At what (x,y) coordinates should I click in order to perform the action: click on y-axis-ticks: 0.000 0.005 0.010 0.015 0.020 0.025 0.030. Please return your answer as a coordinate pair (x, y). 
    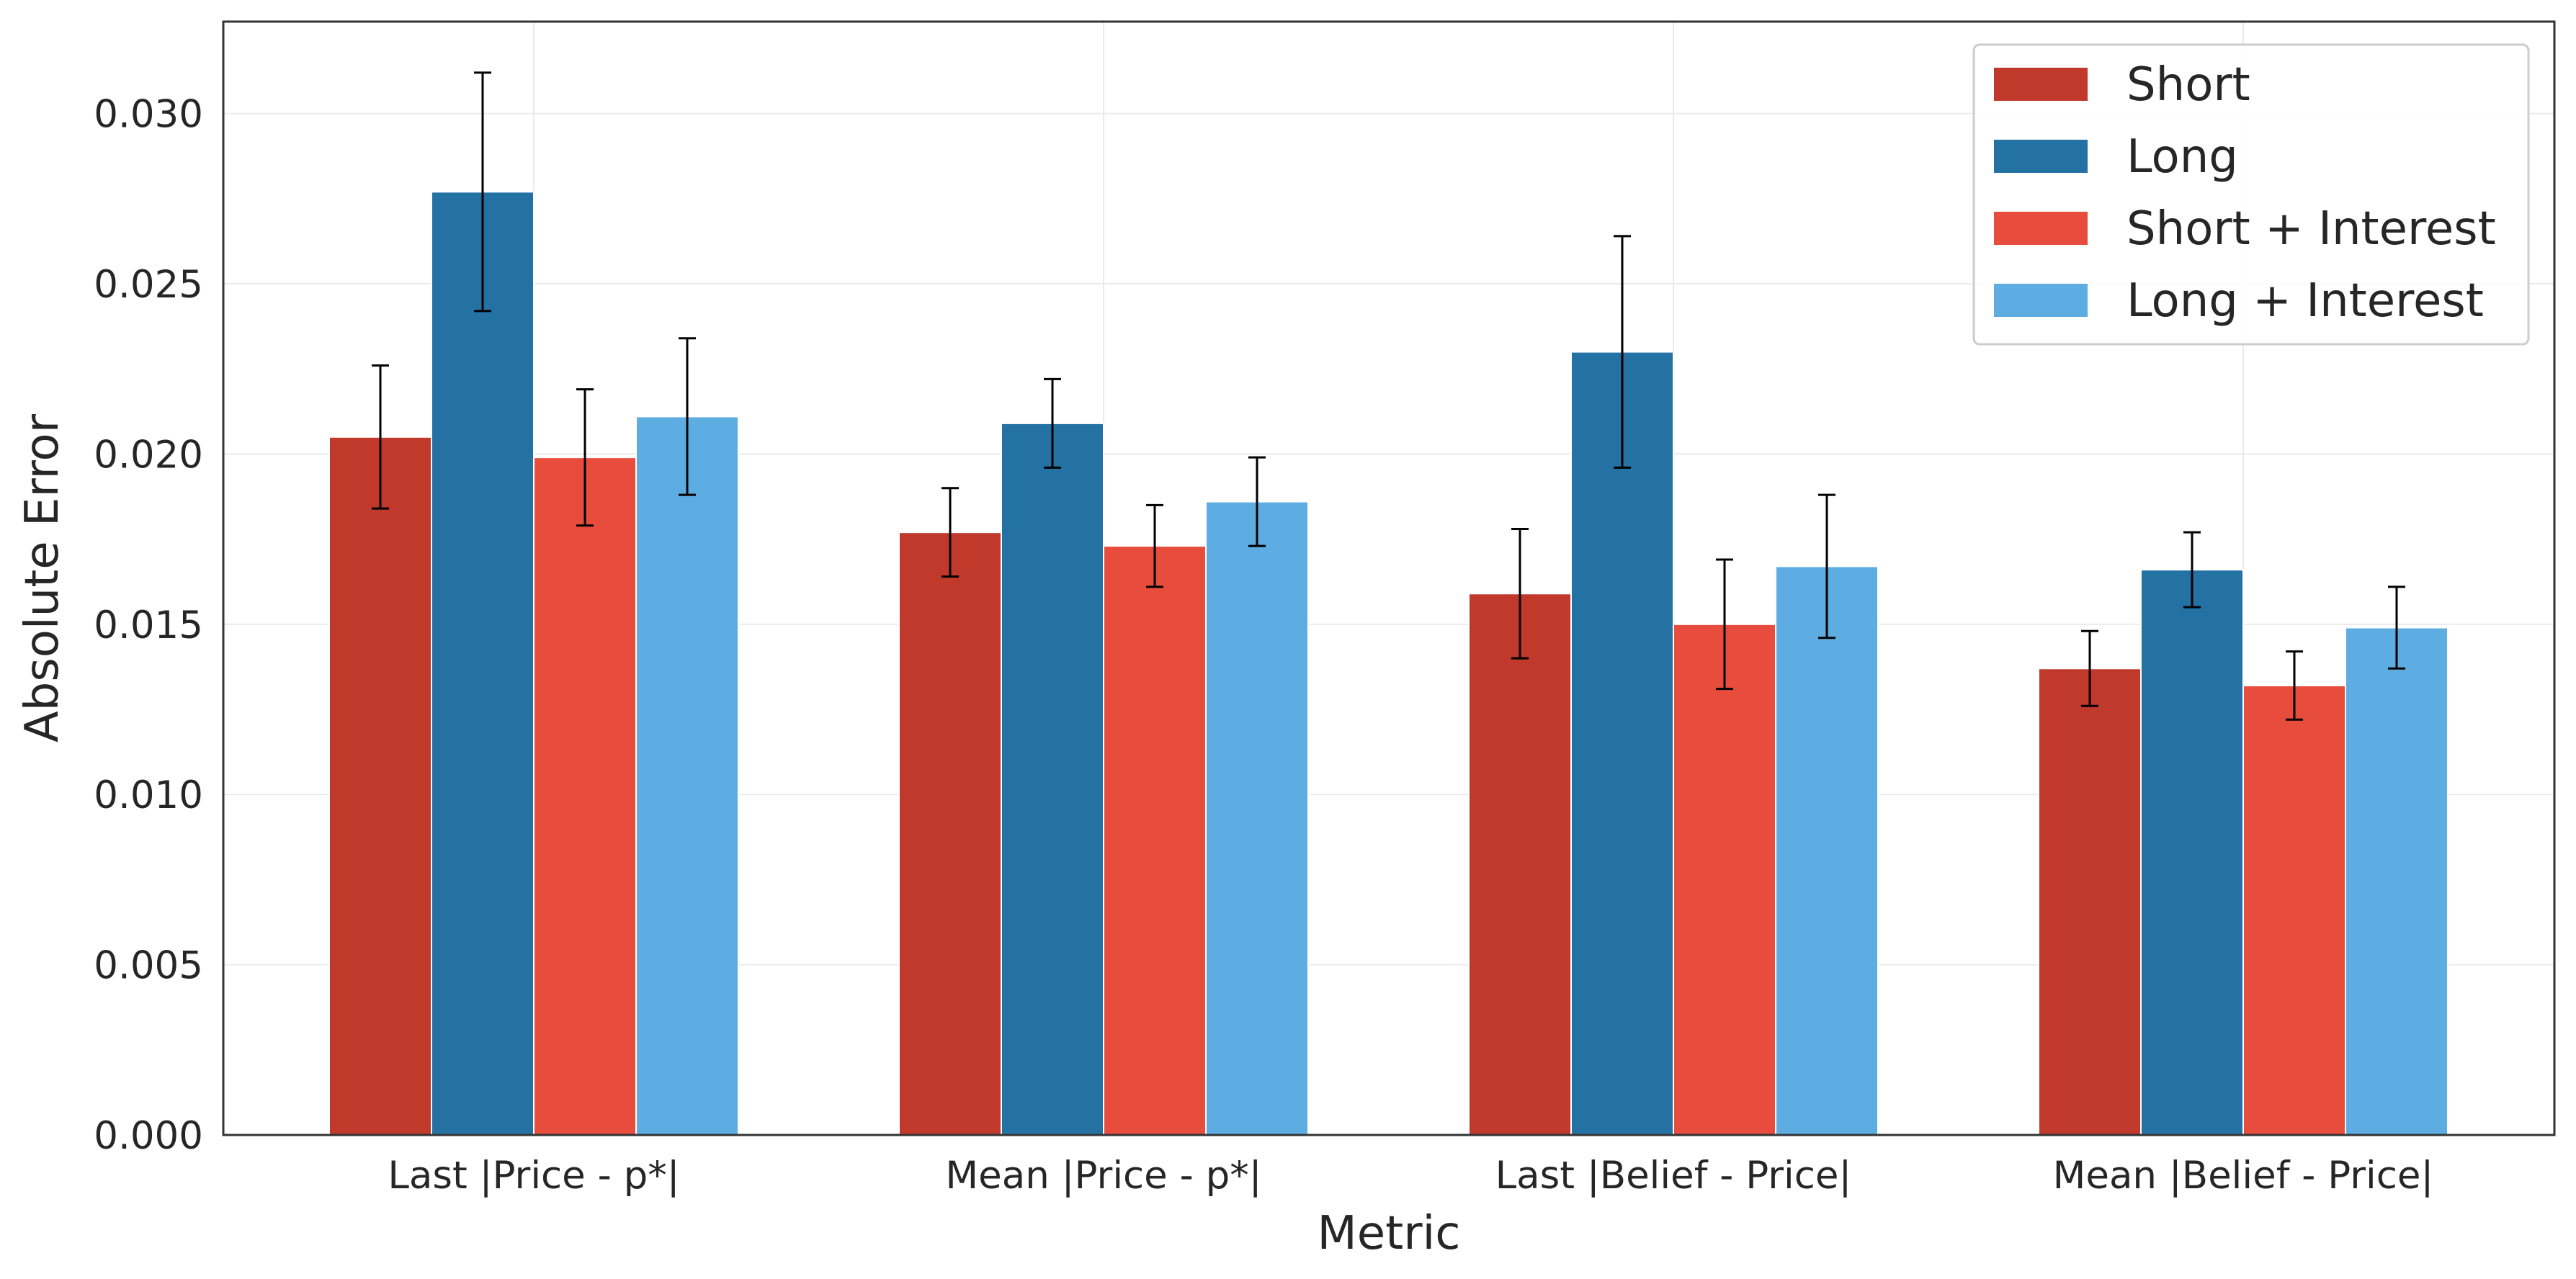
    Looking at the image, I should click on (148, 626).